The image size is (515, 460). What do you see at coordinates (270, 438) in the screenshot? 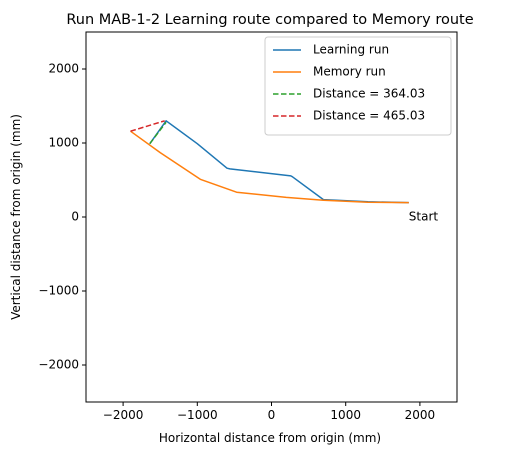
I see `x-axis-label: Horizontal distance from origin (mm)` at bounding box center [270, 438].